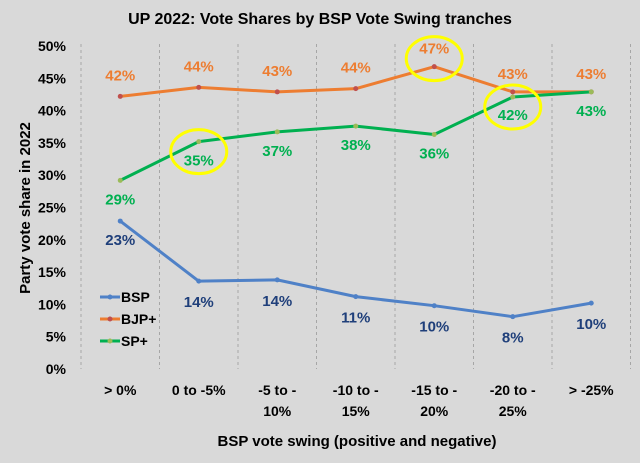 This screenshot has width=640, height=463. I want to click on x-tick-label: 0 to -5%, so click(199, 390).